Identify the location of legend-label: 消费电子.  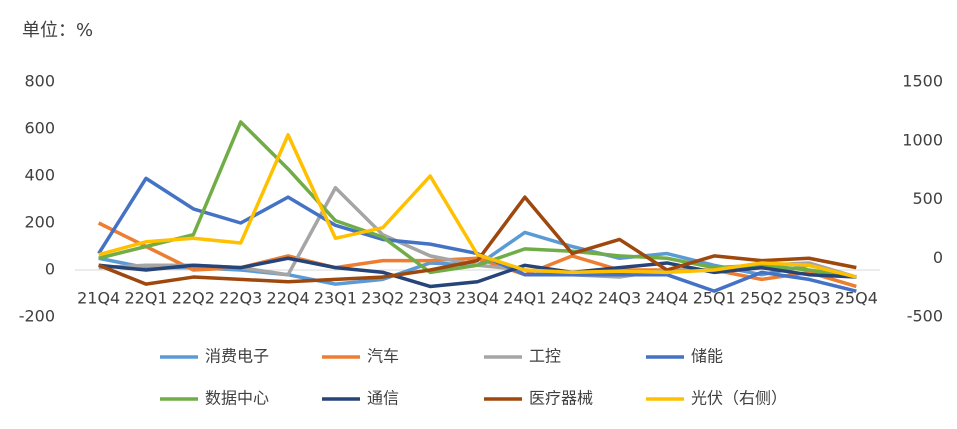
(237, 356).